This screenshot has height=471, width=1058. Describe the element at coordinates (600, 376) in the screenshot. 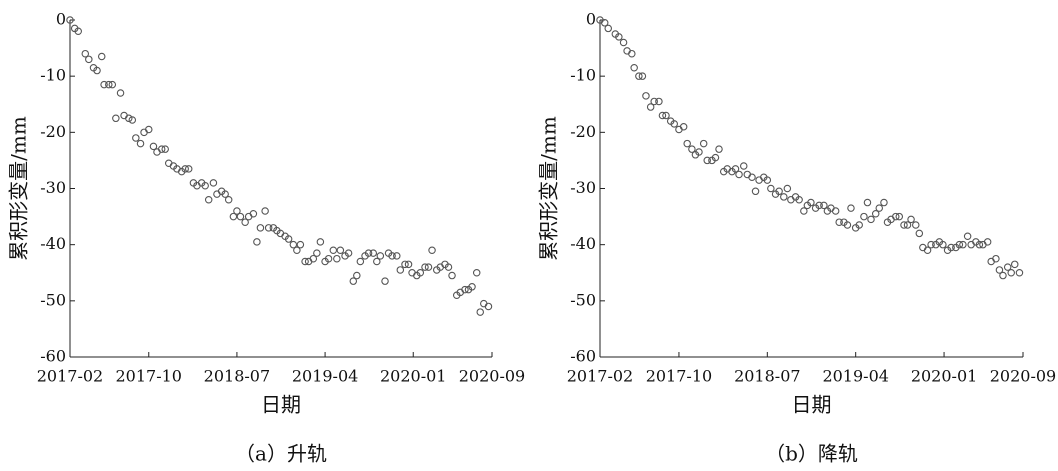

I see `x-tick-label: 2017-02` at that location.